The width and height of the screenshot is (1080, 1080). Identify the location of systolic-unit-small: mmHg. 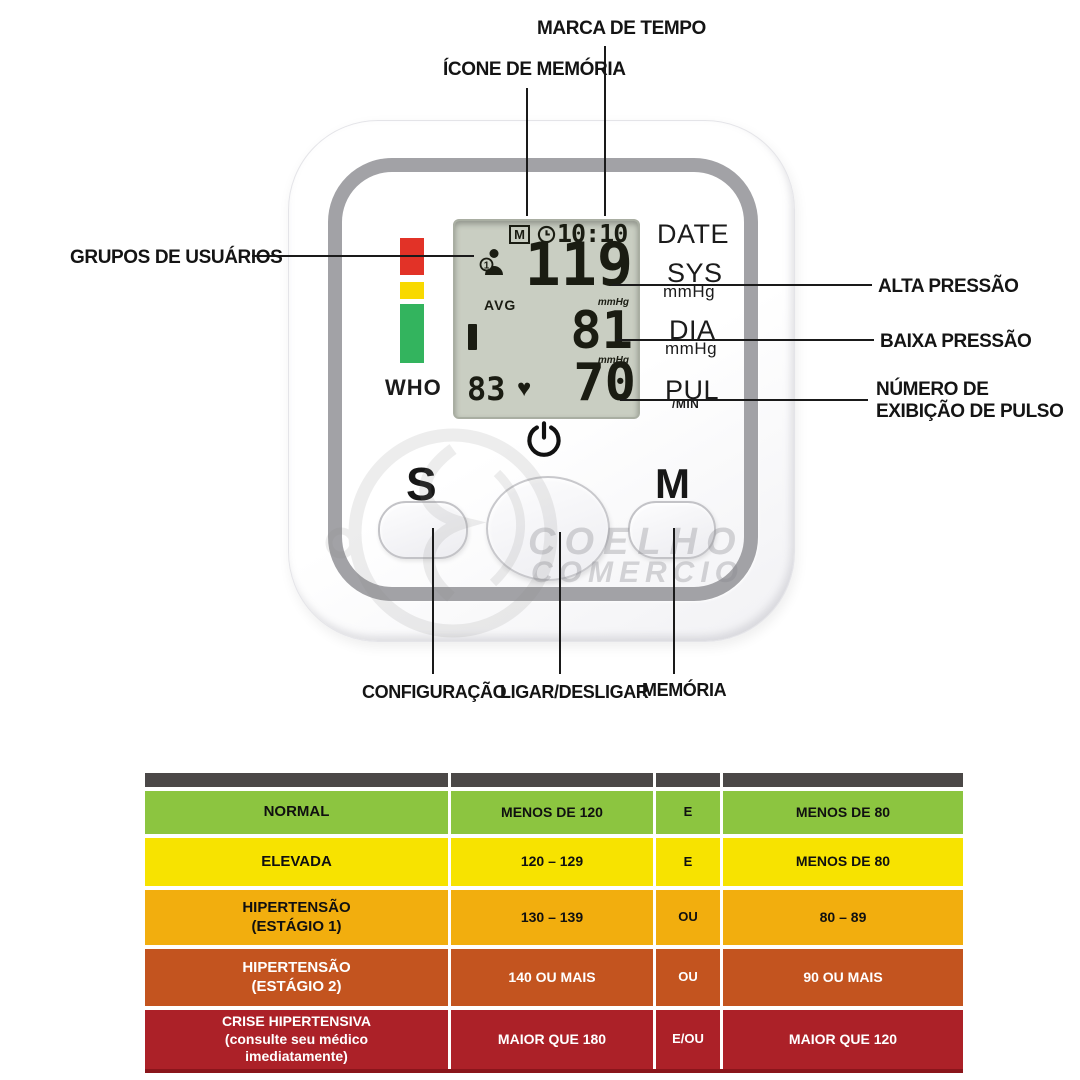
(613, 302).